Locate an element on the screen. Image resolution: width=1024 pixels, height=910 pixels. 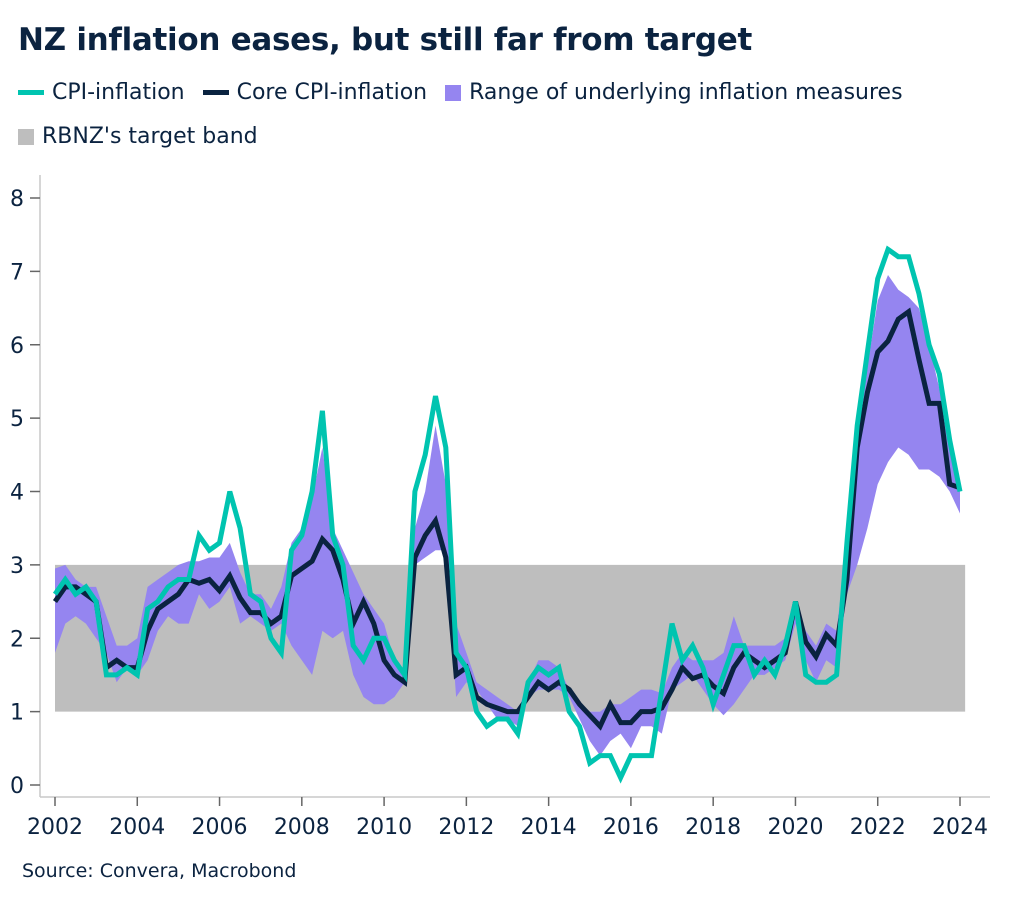
y-tick-label: 3 is located at coordinates (17, 566).